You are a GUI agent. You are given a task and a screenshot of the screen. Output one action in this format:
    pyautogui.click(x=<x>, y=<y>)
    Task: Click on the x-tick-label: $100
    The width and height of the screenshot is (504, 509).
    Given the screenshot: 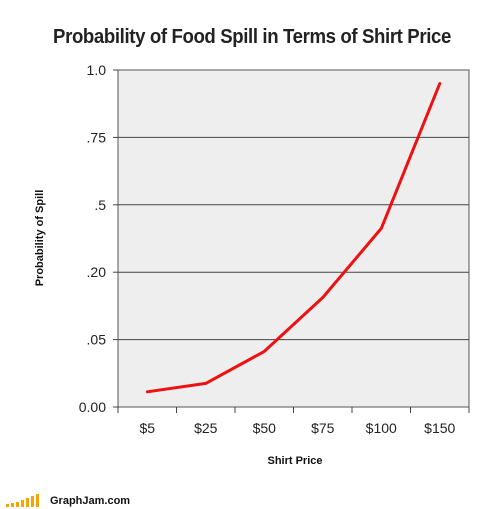 What is the action you would take?
    pyautogui.click(x=381, y=428)
    